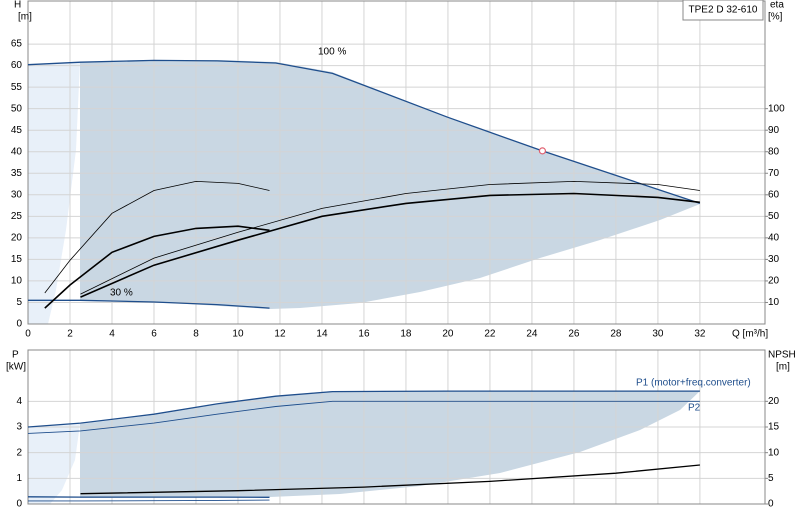  I want to click on y2-axis-label: [m], so click(783, 367).